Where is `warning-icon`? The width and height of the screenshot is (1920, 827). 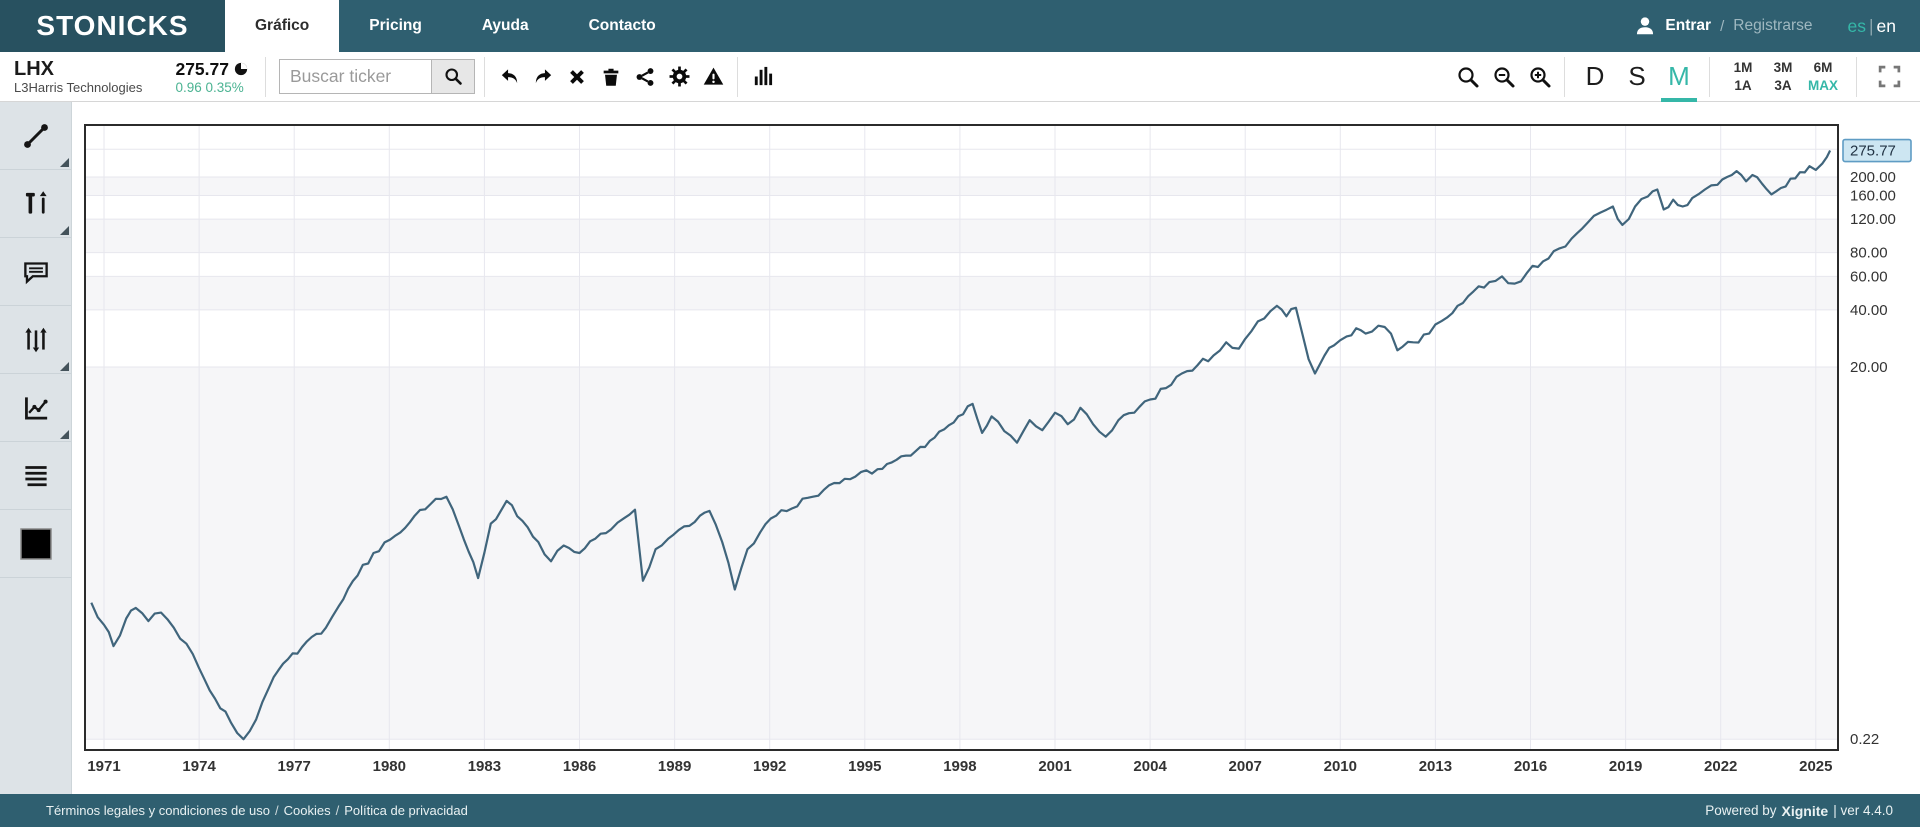 warning-icon is located at coordinates (713, 76).